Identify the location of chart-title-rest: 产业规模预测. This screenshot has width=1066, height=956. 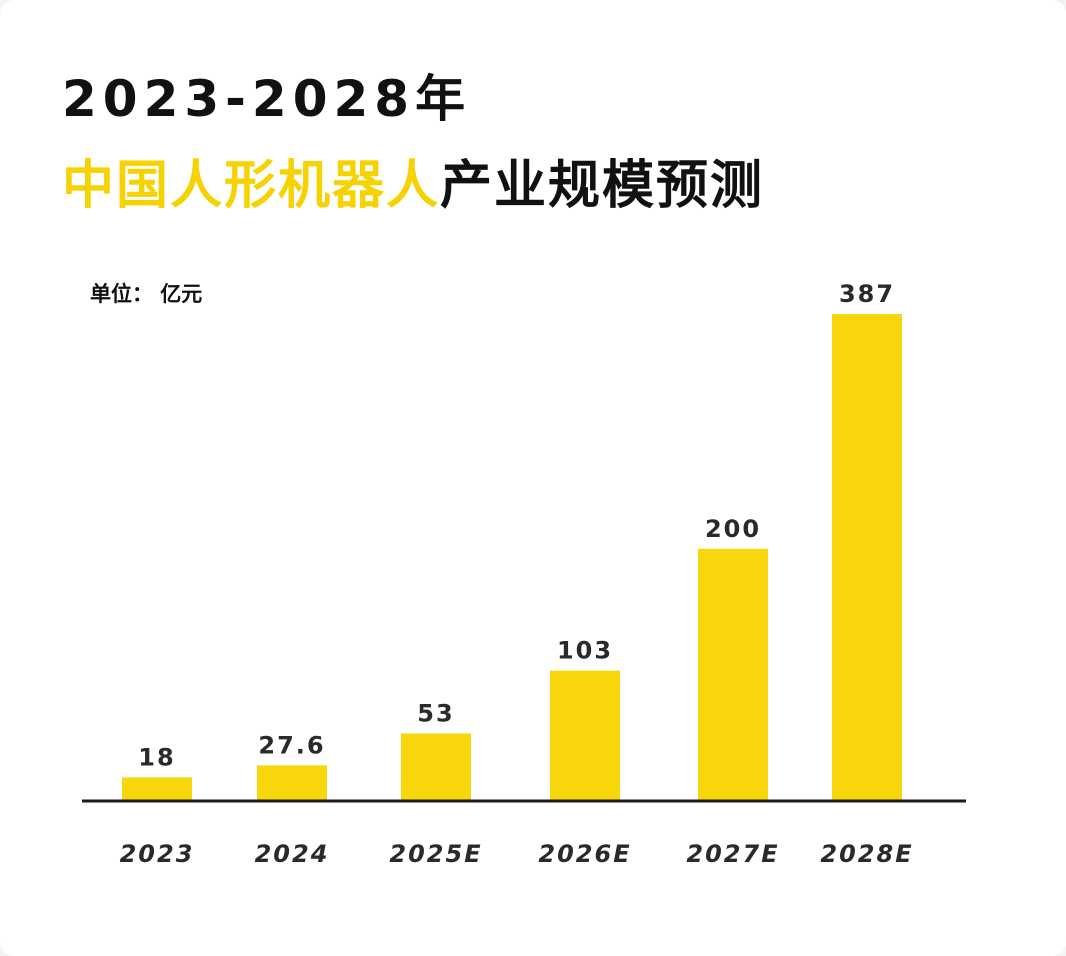
(602, 186).